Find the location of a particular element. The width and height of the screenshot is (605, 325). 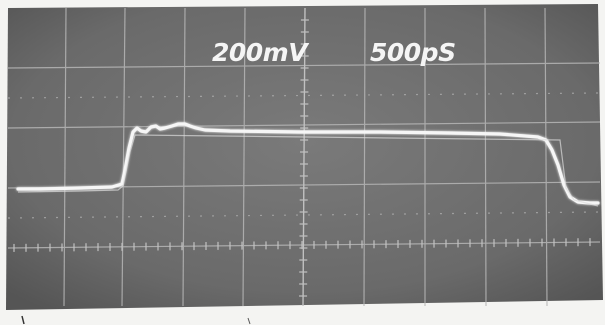

time-per-div-label: 500pS is located at coordinates (413, 52).